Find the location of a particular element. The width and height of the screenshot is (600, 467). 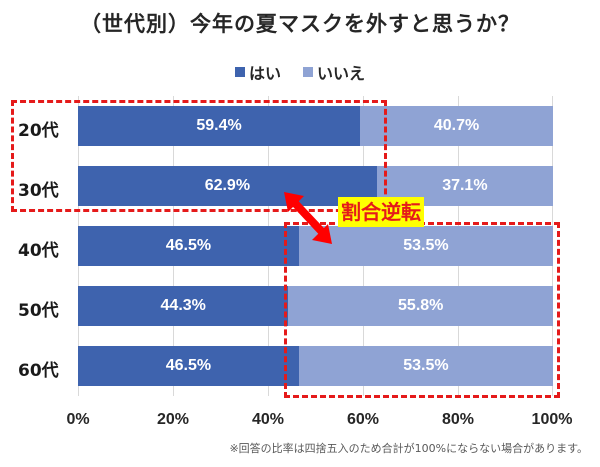

bar-yes: 59.4% is located at coordinates (219, 126).